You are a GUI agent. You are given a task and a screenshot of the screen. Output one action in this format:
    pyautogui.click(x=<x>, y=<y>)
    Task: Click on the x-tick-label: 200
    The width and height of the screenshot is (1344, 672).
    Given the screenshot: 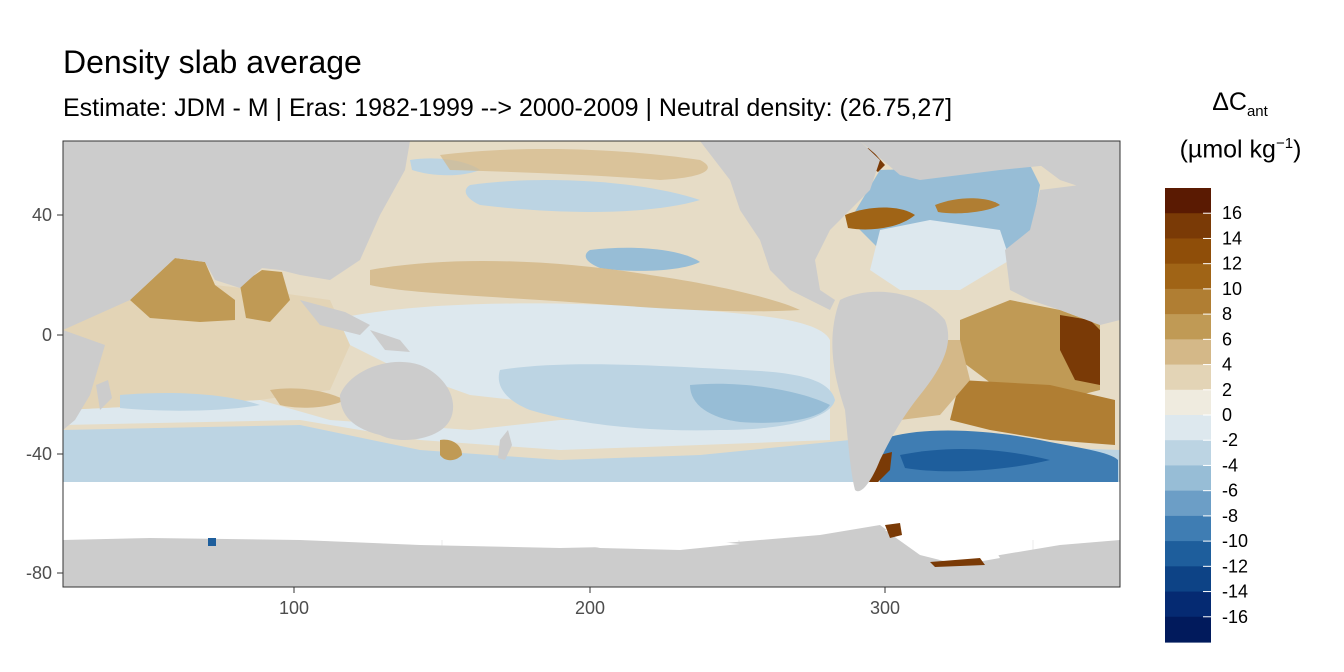 What is the action you would take?
    pyautogui.click(x=590, y=608)
    